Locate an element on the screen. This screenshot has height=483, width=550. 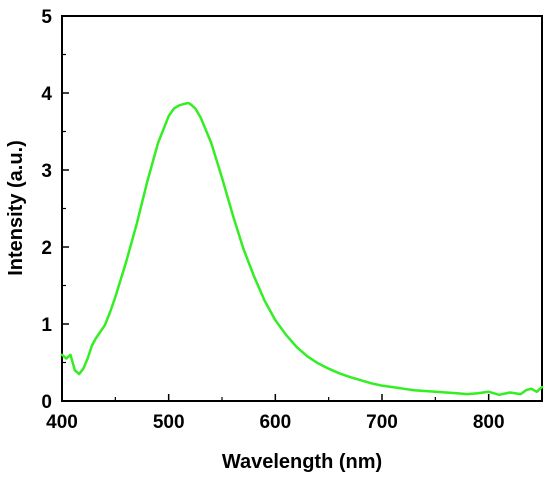
y-tick-label: 5 is located at coordinates (46, 17).